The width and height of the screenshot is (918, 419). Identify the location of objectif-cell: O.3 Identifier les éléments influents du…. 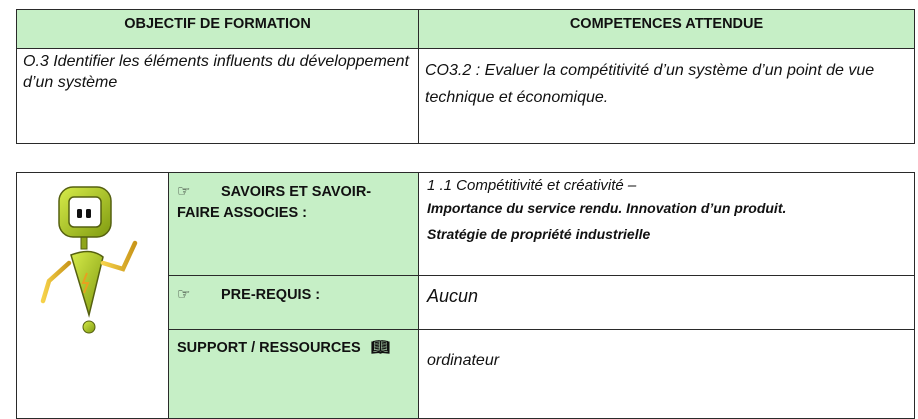
(217, 96).